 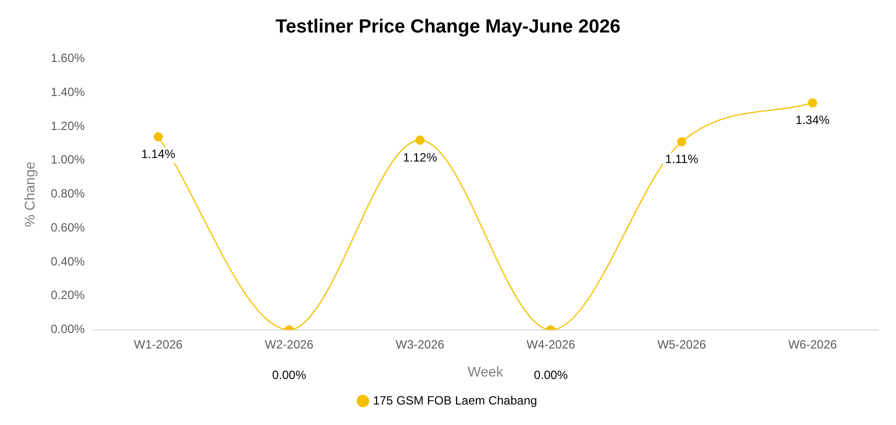 I want to click on x-tick-label: W2-2026, so click(x=289, y=344).